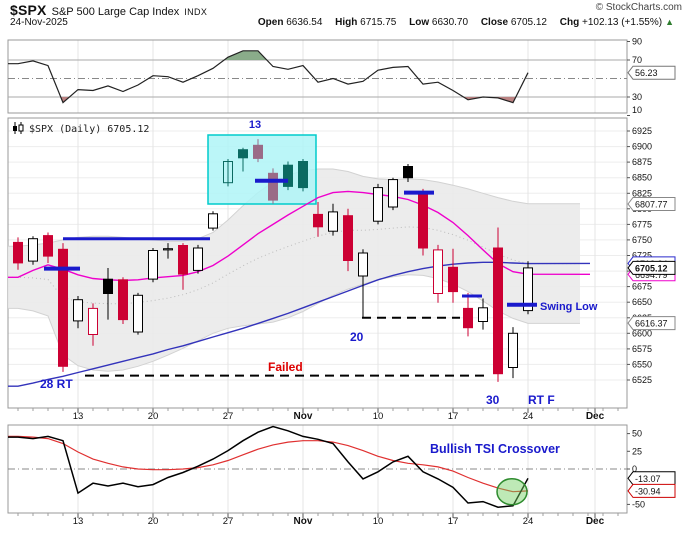 Image resolution: width=690 pixels, height=539 pixels. Describe the element at coordinates (642, 131) in the screenshot. I see `price-tick-label: 6925` at that location.